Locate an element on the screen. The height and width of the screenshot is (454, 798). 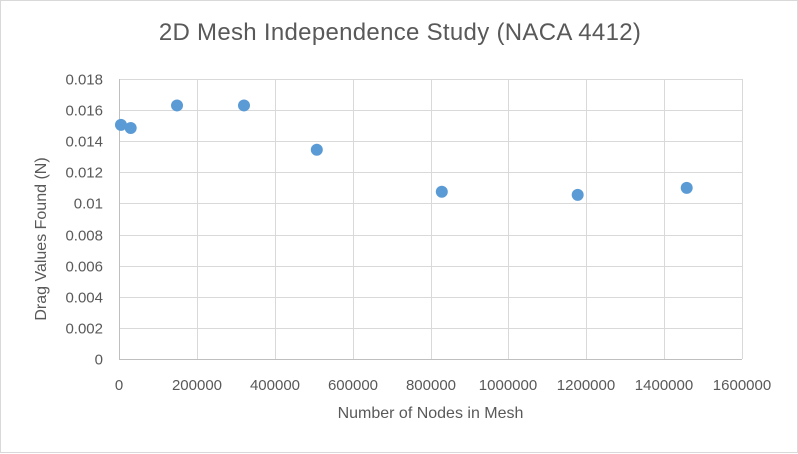
x-tick-label: 200000 is located at coordinates (197, 385).